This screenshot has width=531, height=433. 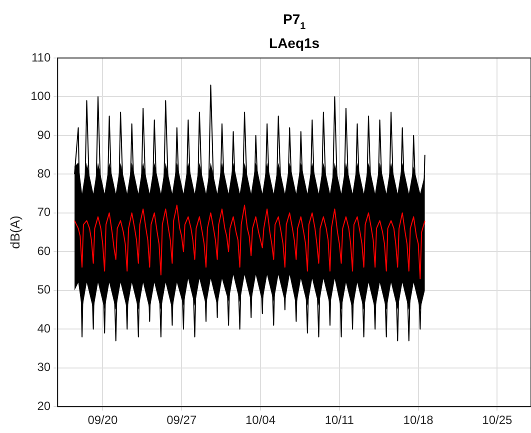 What do you see at coordinates (44, 405) in the screenshot?
I see `y-tick-label: 20` at bounding box center [44, 405].